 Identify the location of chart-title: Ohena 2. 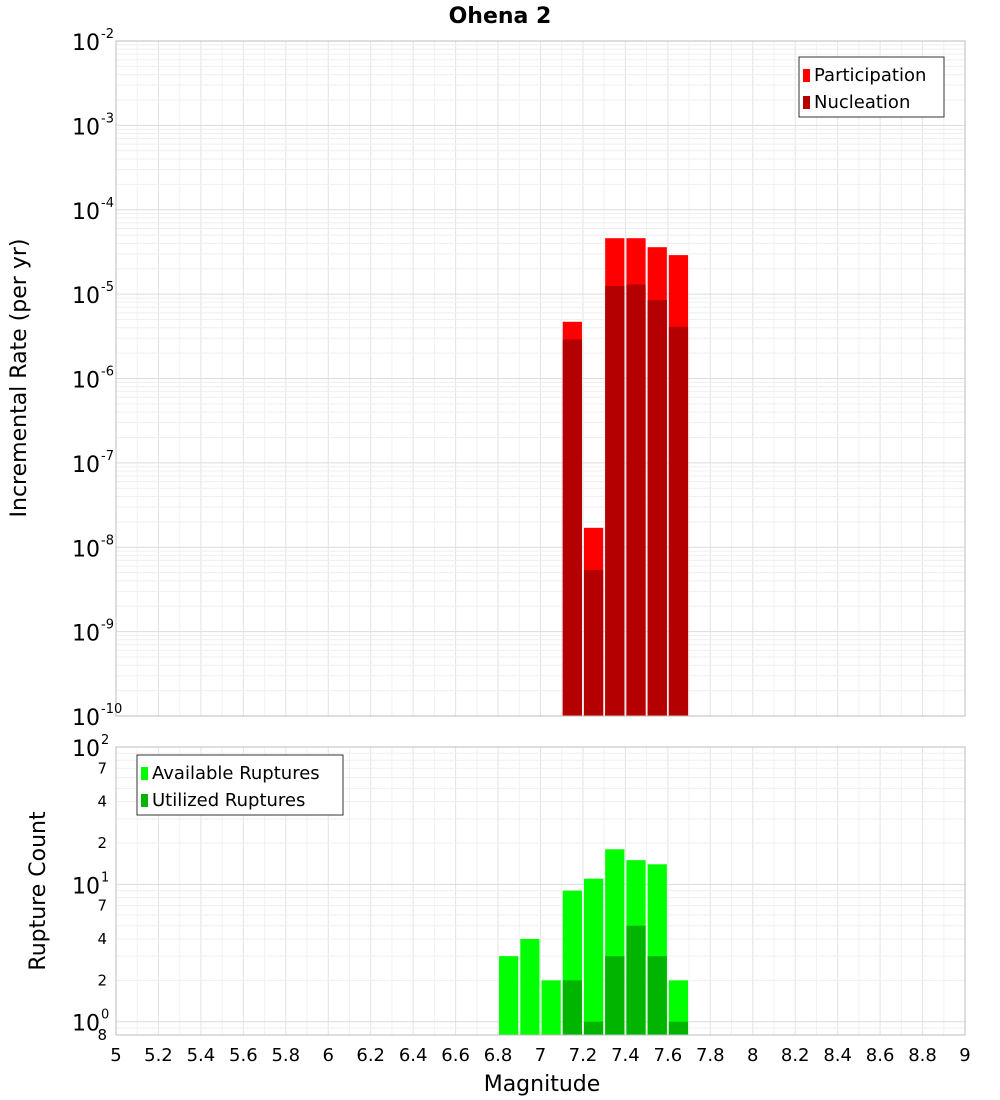
(500, 16).